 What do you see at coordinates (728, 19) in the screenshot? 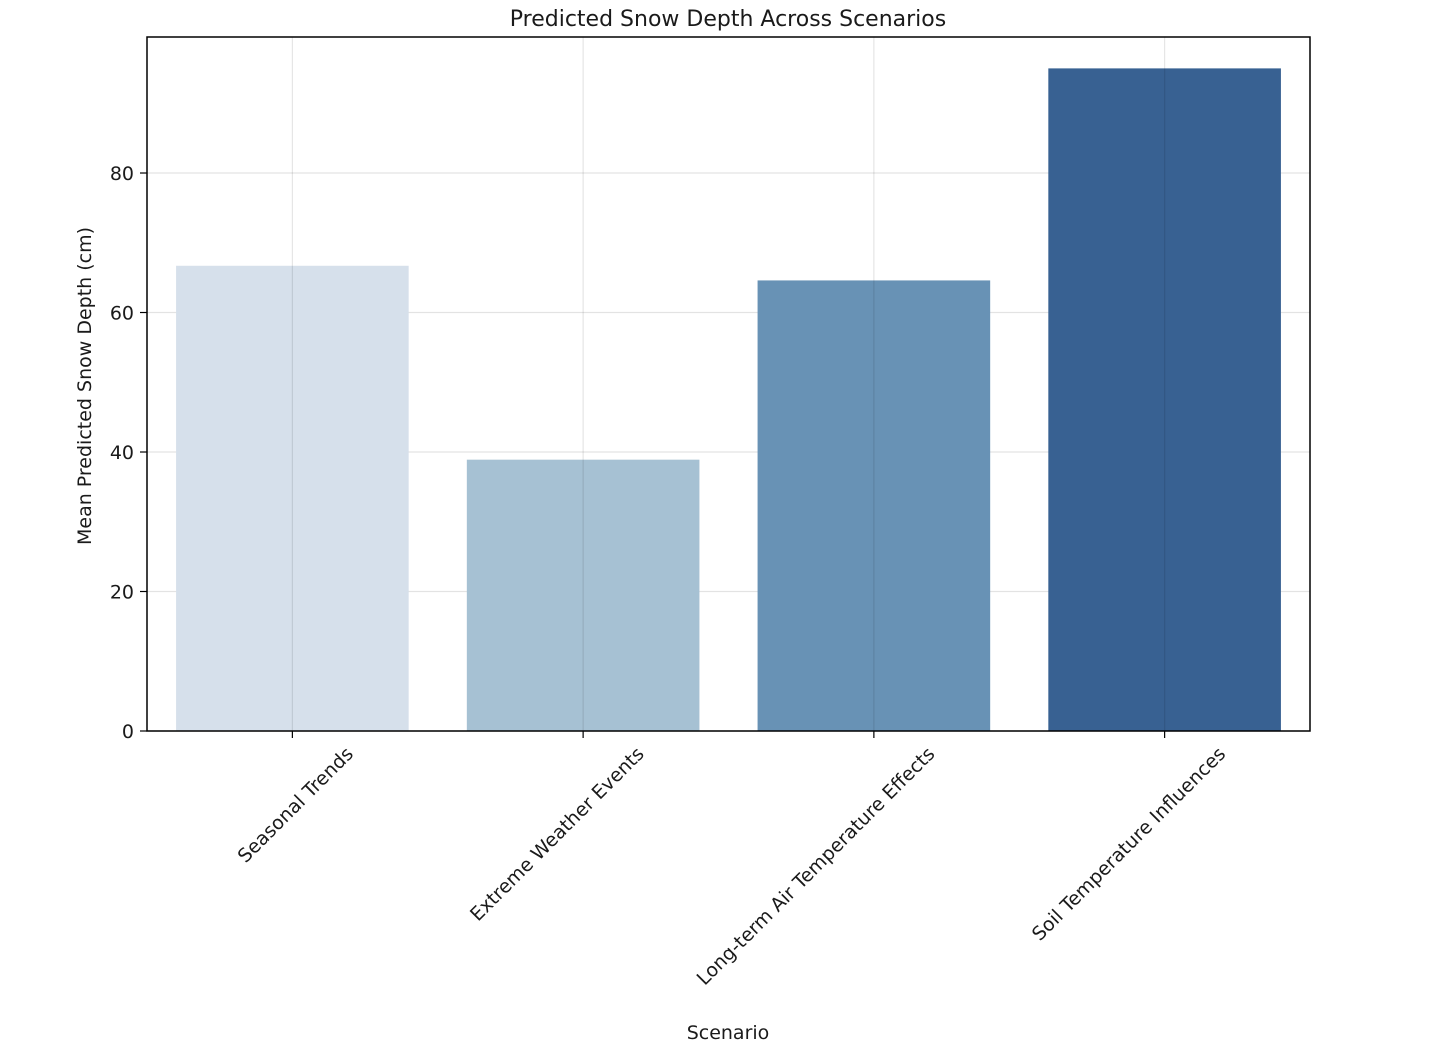
I see `chart-title: Predicted Snow Depth Across Scenarios` at bounding box center [728, 19].